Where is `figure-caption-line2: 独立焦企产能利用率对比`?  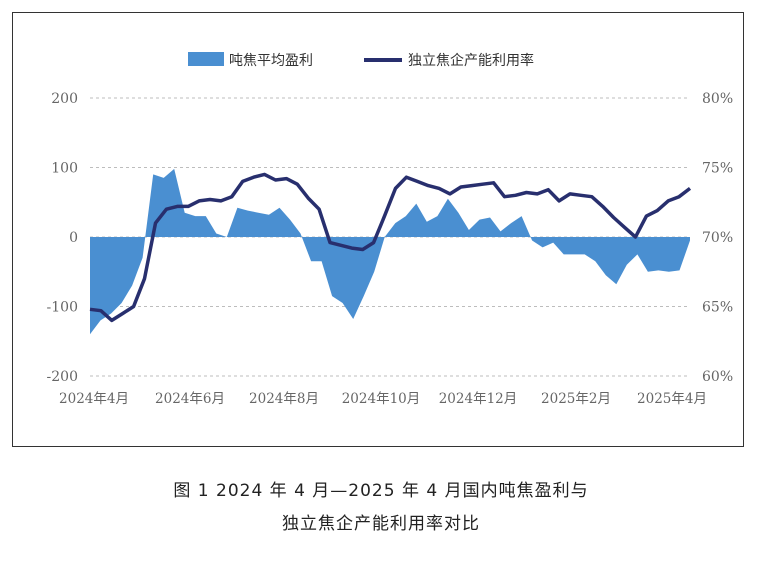
figure-caption-line2: 独立焦企产能利用率对比 is located at coordinates (381, 524).